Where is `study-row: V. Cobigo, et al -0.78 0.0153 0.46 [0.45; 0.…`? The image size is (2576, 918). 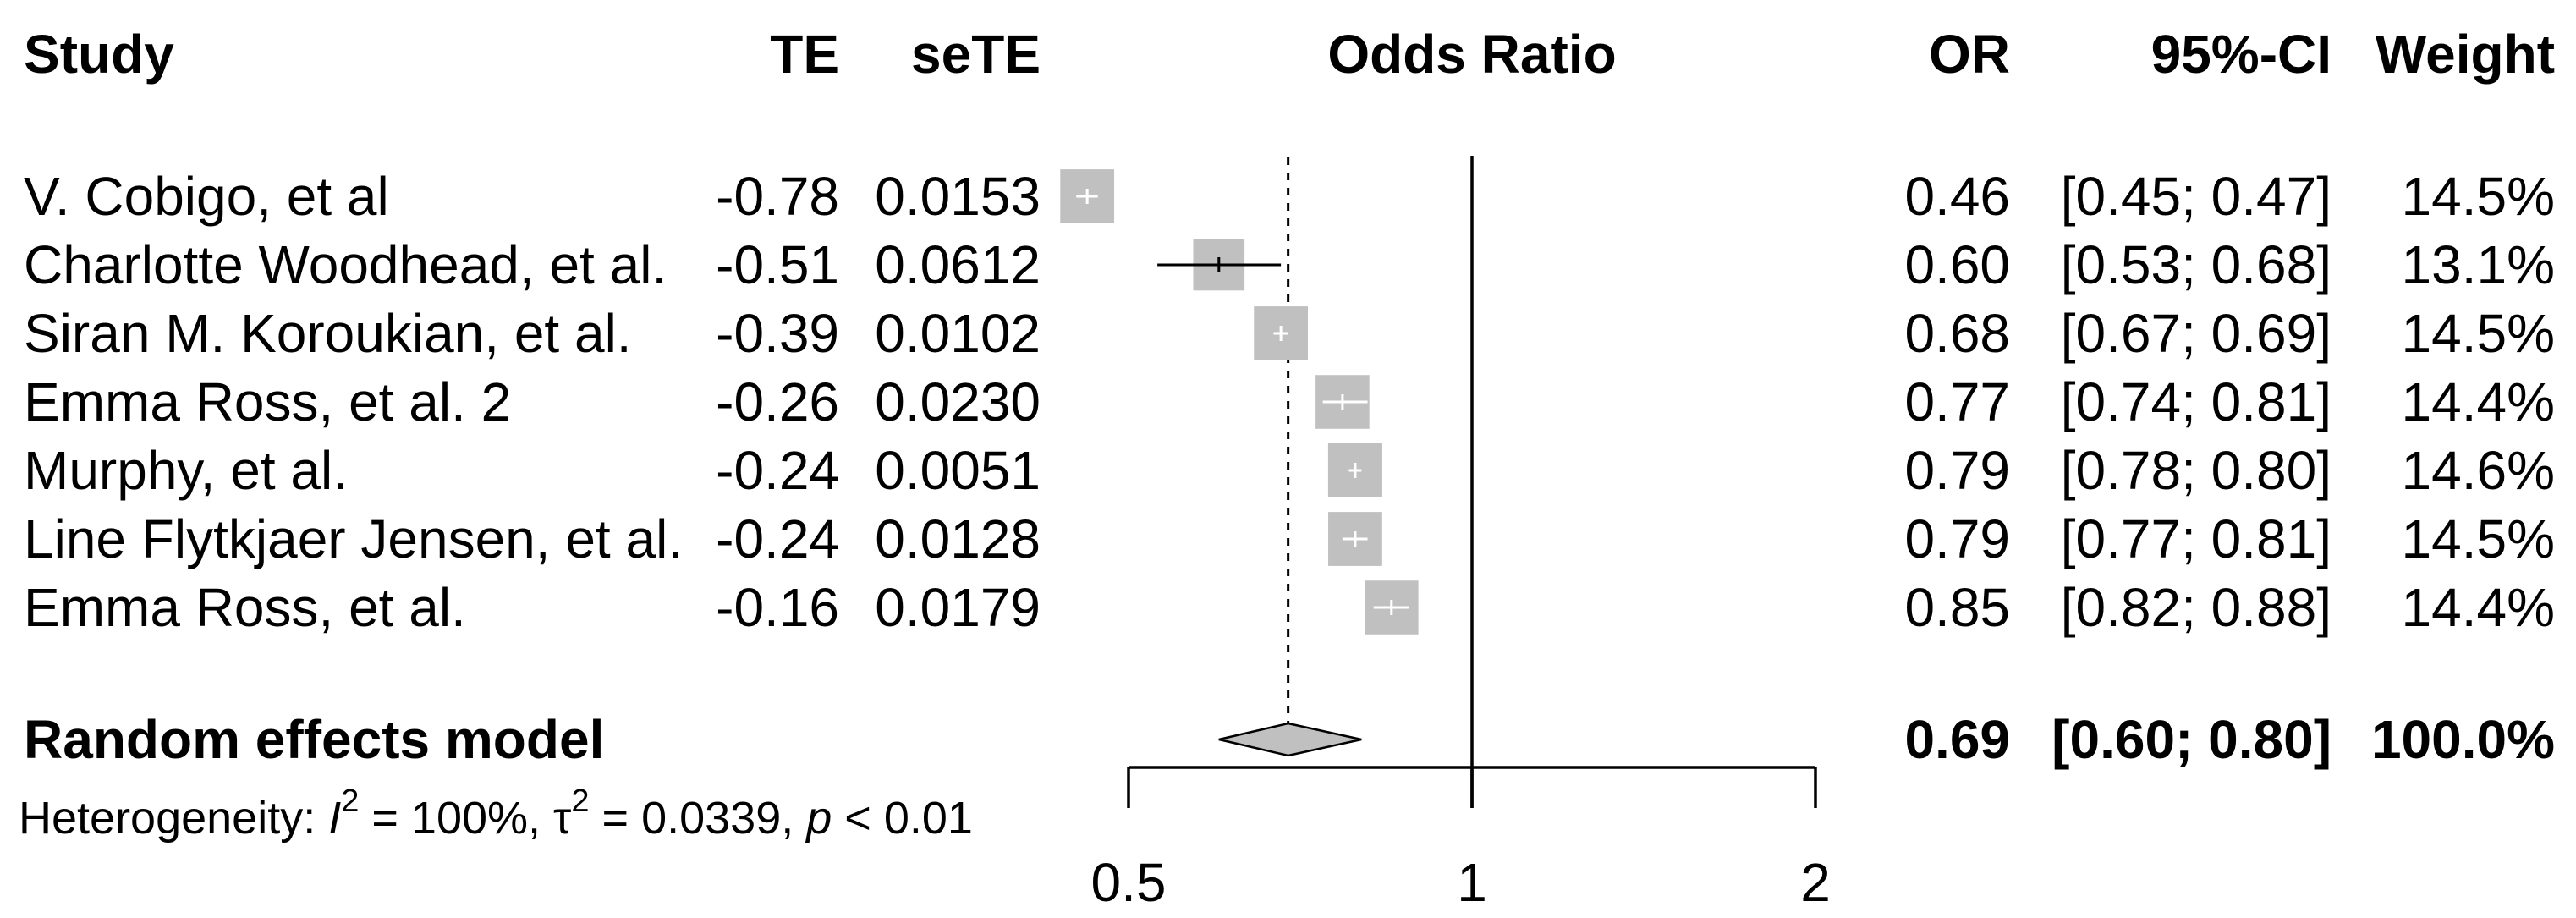 study-row: V. Cobigo, et al -0.78 0.0153 0.46 [0.45; 0.… is located at coordinates (1289, 196).